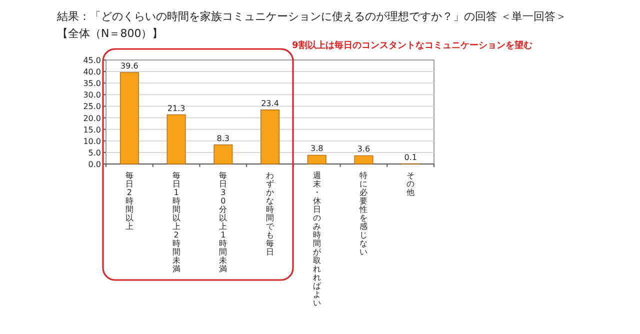 The height and width of the screenshot is (334, 640). I want to click on category-label: 毎日30分以上1時間未満, so click(223, 222).